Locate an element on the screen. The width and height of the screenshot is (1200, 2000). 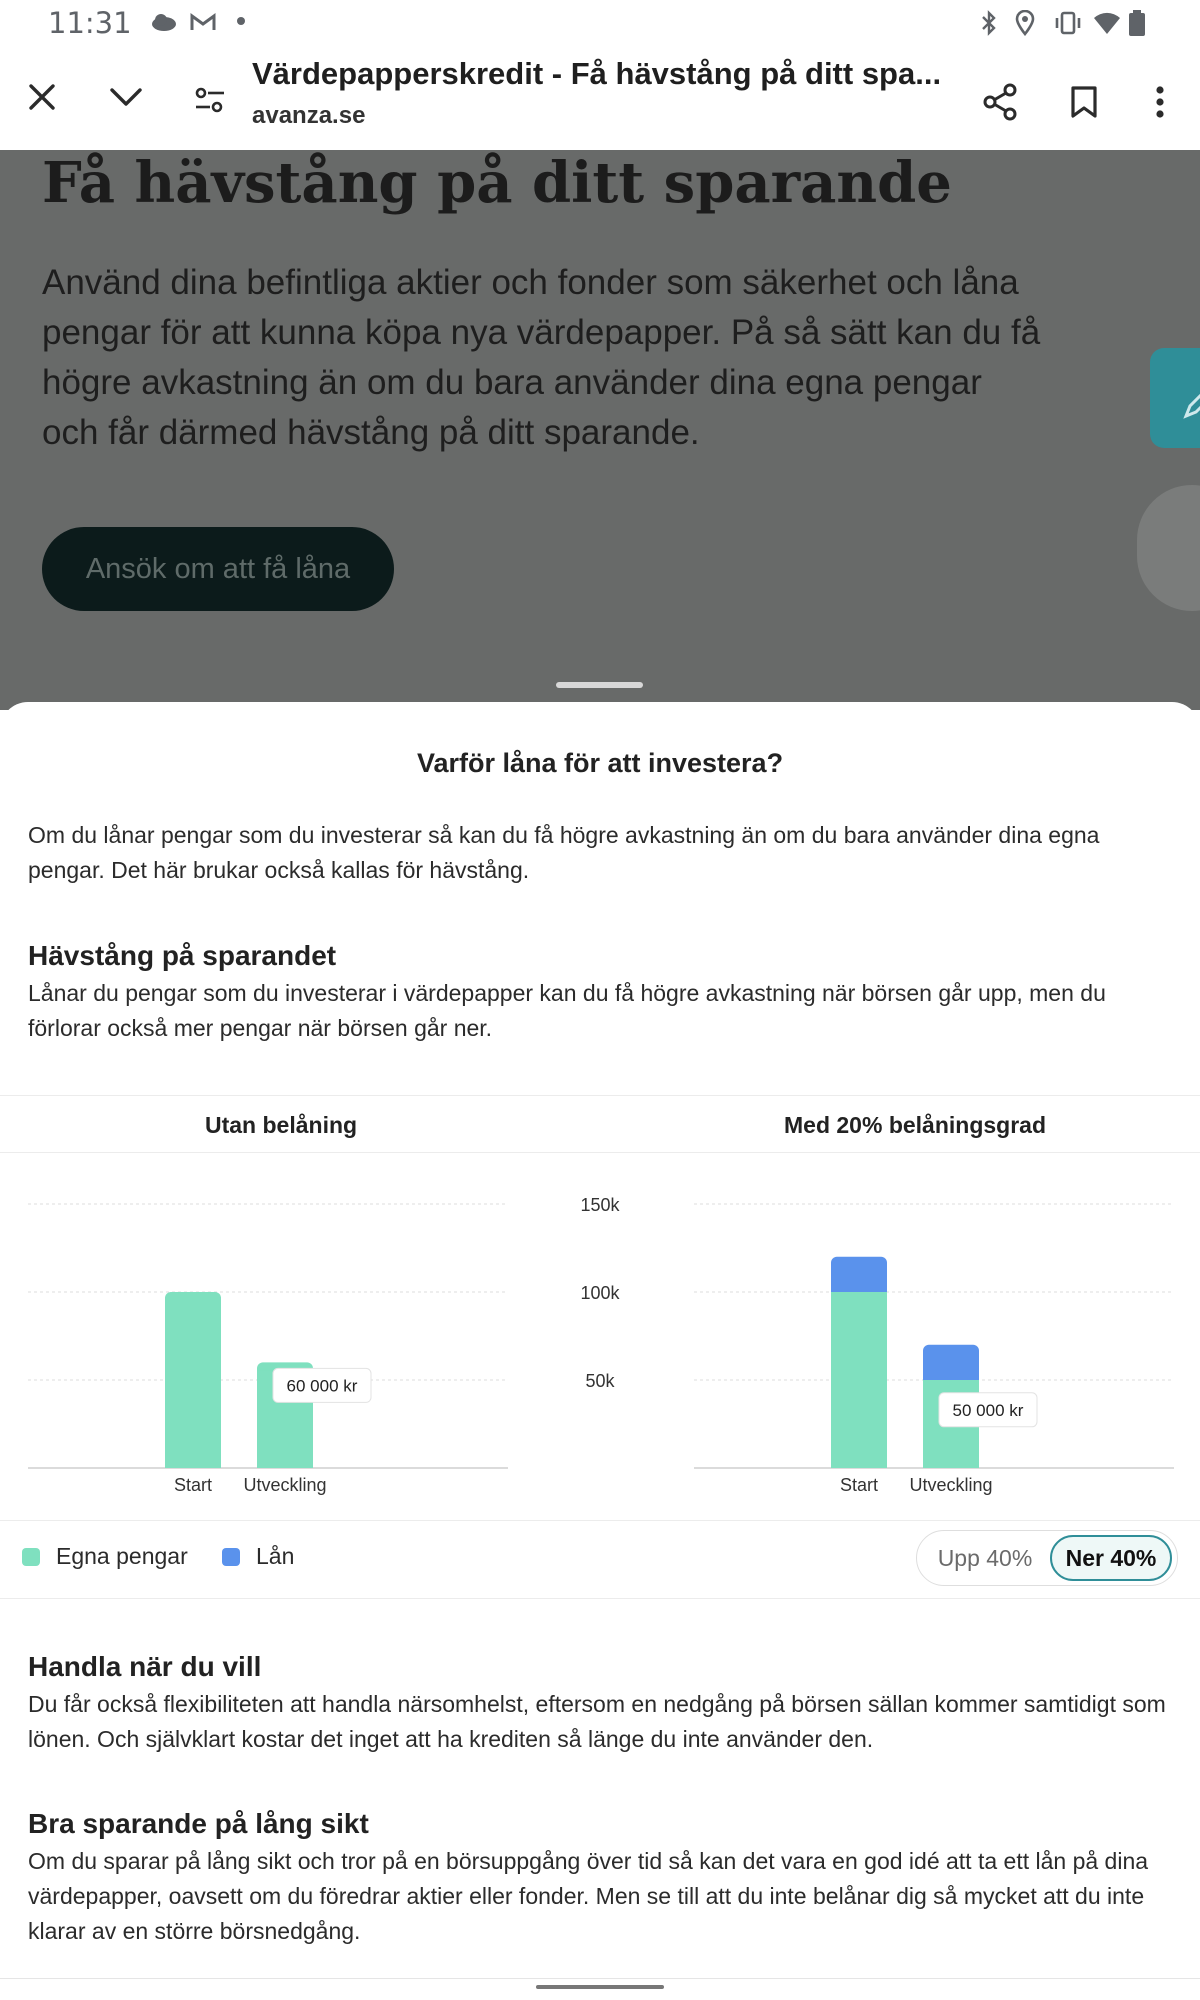
tune-icon is located at coordinates (209, 100).